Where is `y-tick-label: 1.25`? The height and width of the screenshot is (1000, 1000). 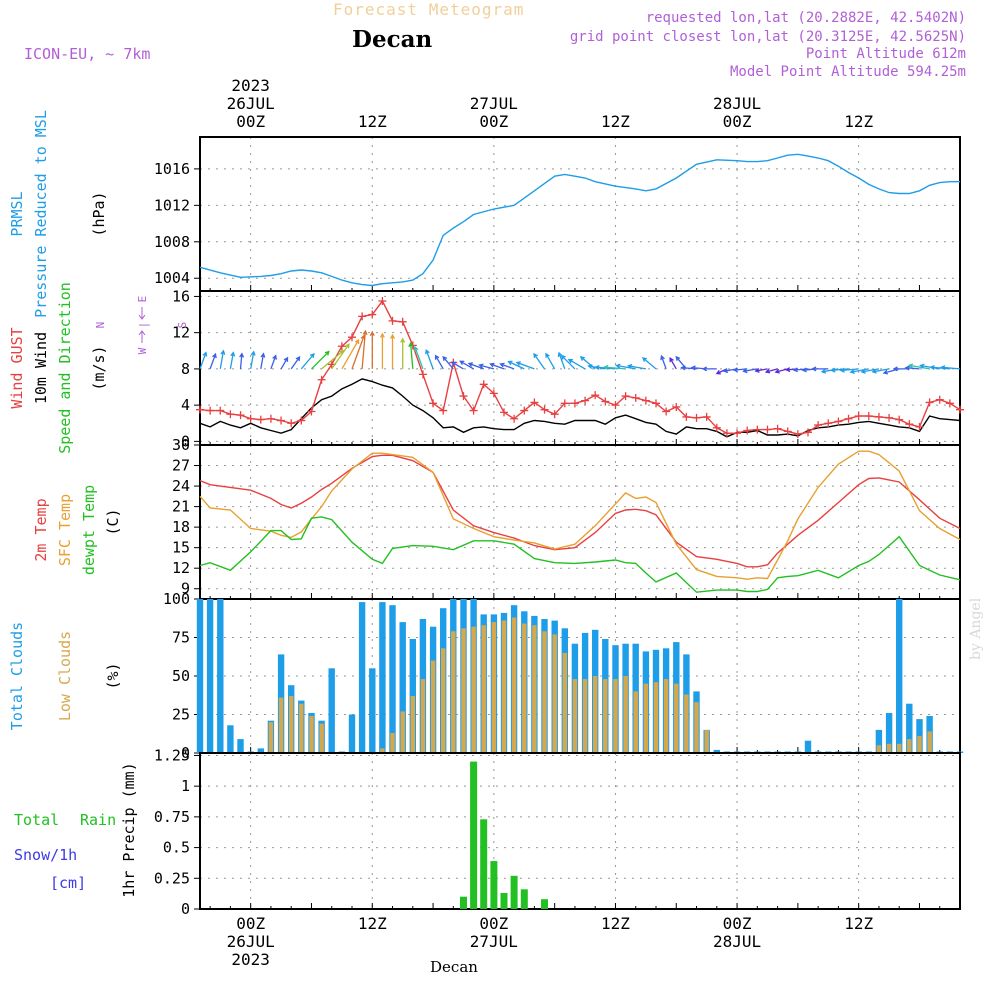 y-tick-label: 1.25 is located at coordinates (172, 755).